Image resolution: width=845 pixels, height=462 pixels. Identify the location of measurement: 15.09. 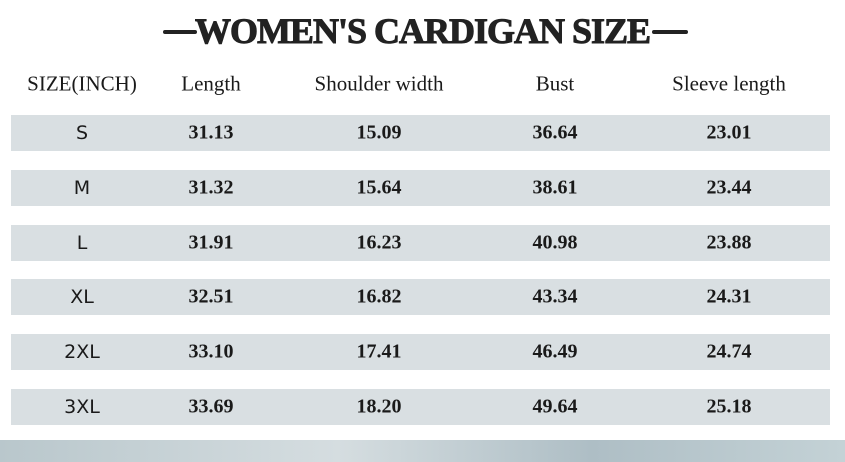
(379, 132).